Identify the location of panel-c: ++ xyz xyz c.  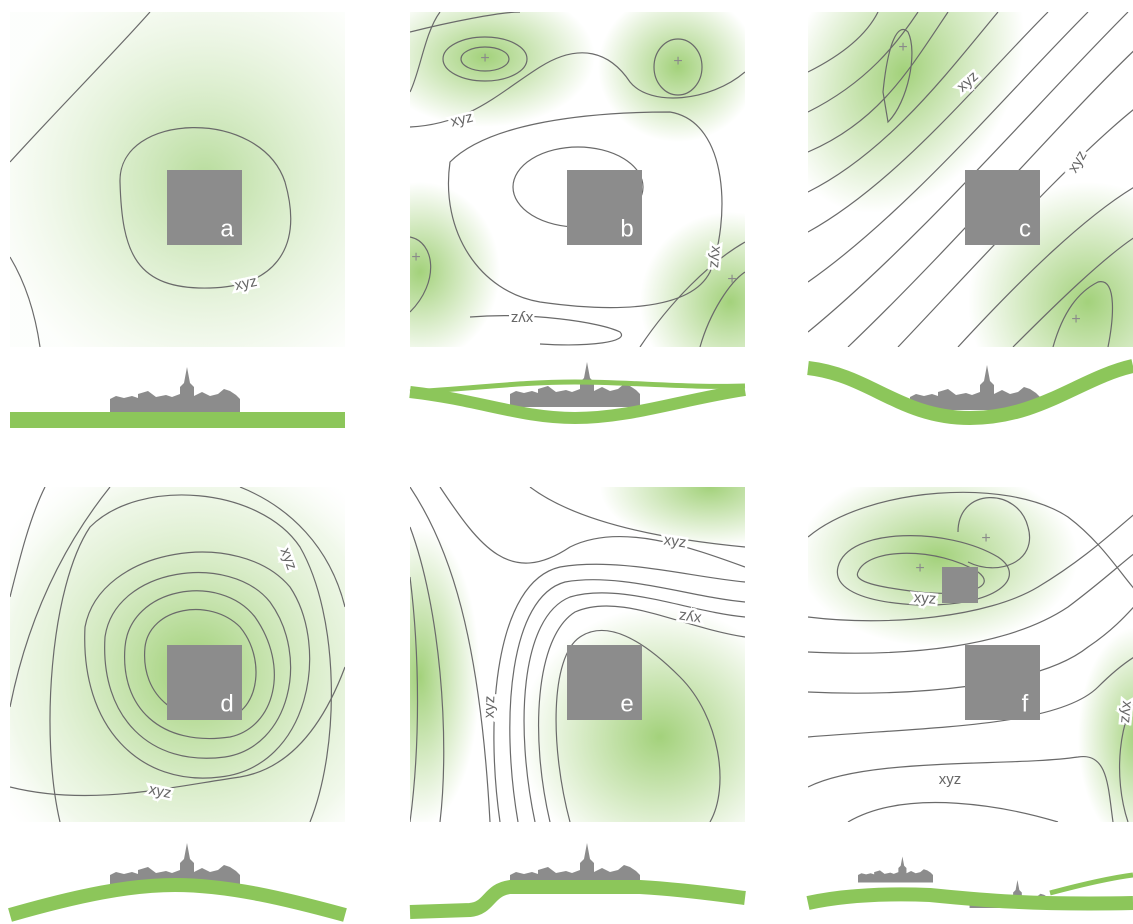
(970, 179).